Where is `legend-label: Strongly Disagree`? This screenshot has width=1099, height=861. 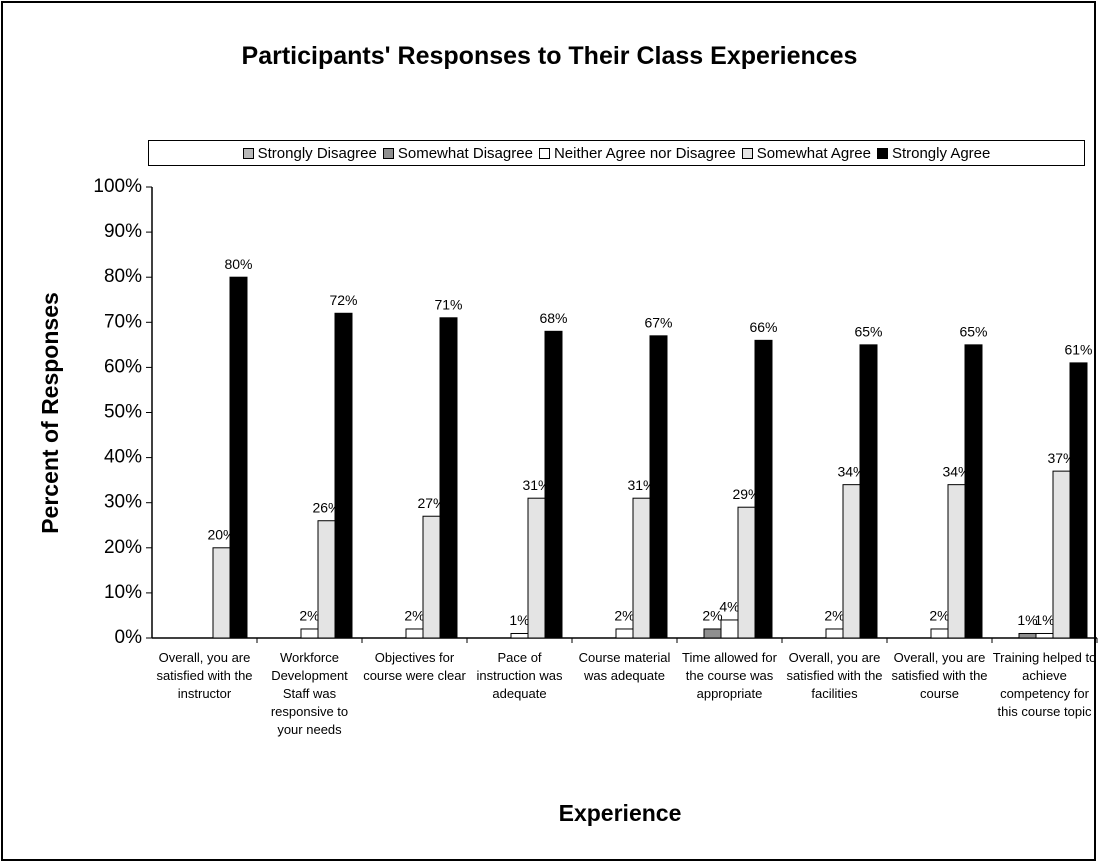
legend-label: Strongly Disagree is located at coordinates (317, 153).